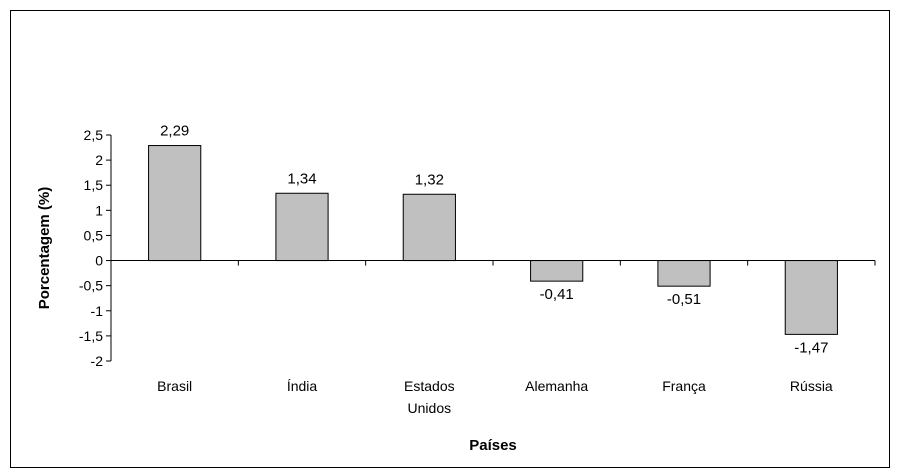 This screenshot has height=475, width=902. What do you see at coordinates (99, 210) in the screenshot?
I see `y-tick-label: 1` at bounding box center [99, 210].